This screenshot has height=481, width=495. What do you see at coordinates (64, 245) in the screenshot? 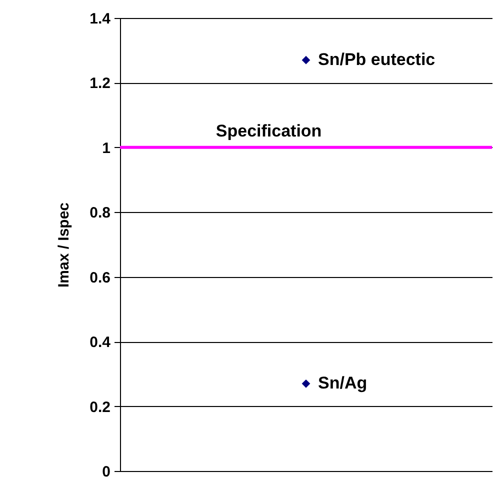
I see `y-axis-title: Imax / Ispec` at bounding box center [64, 245].